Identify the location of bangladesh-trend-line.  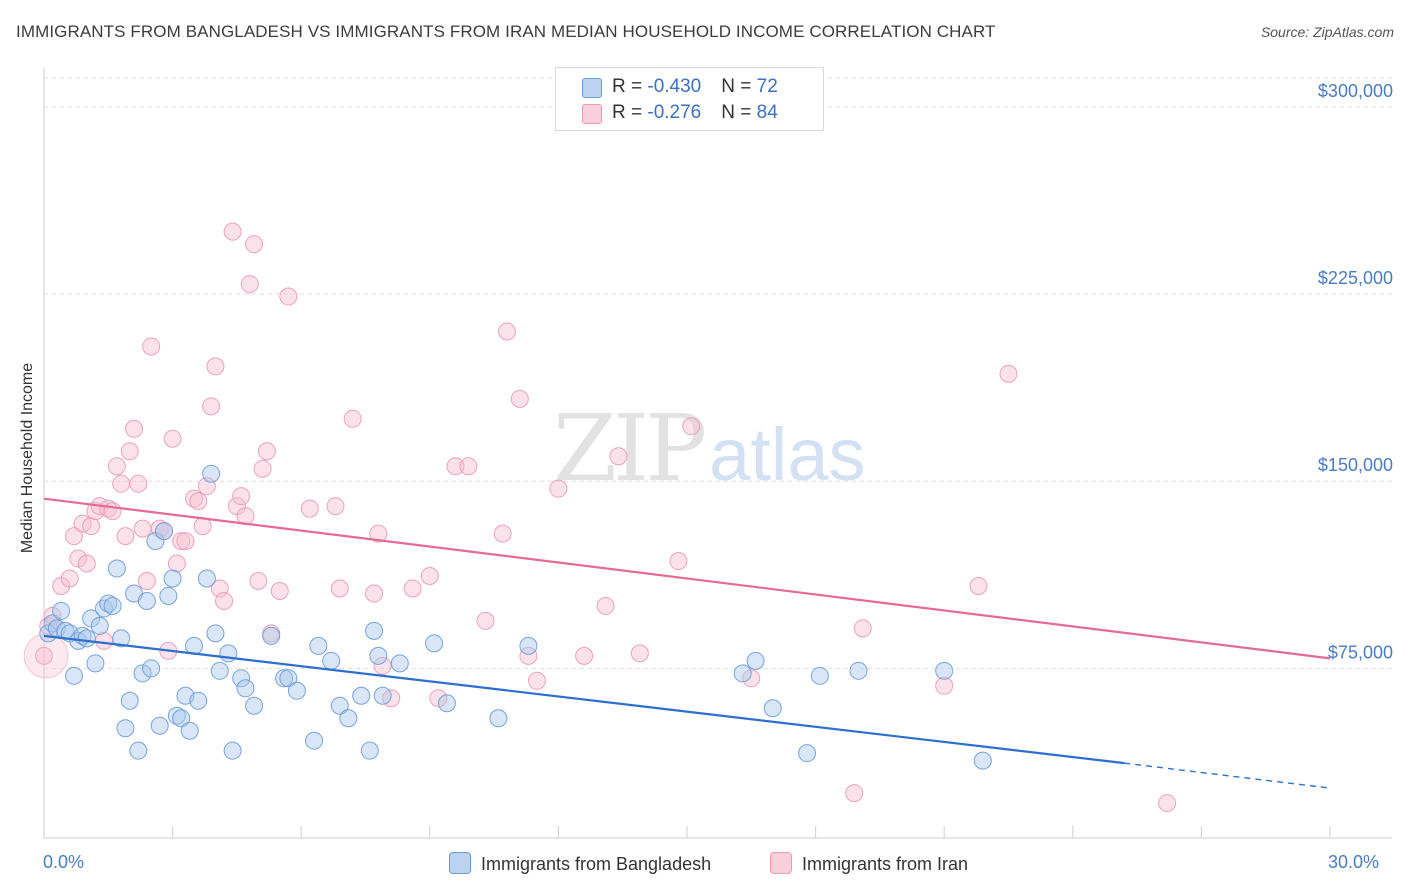
(584, 699).